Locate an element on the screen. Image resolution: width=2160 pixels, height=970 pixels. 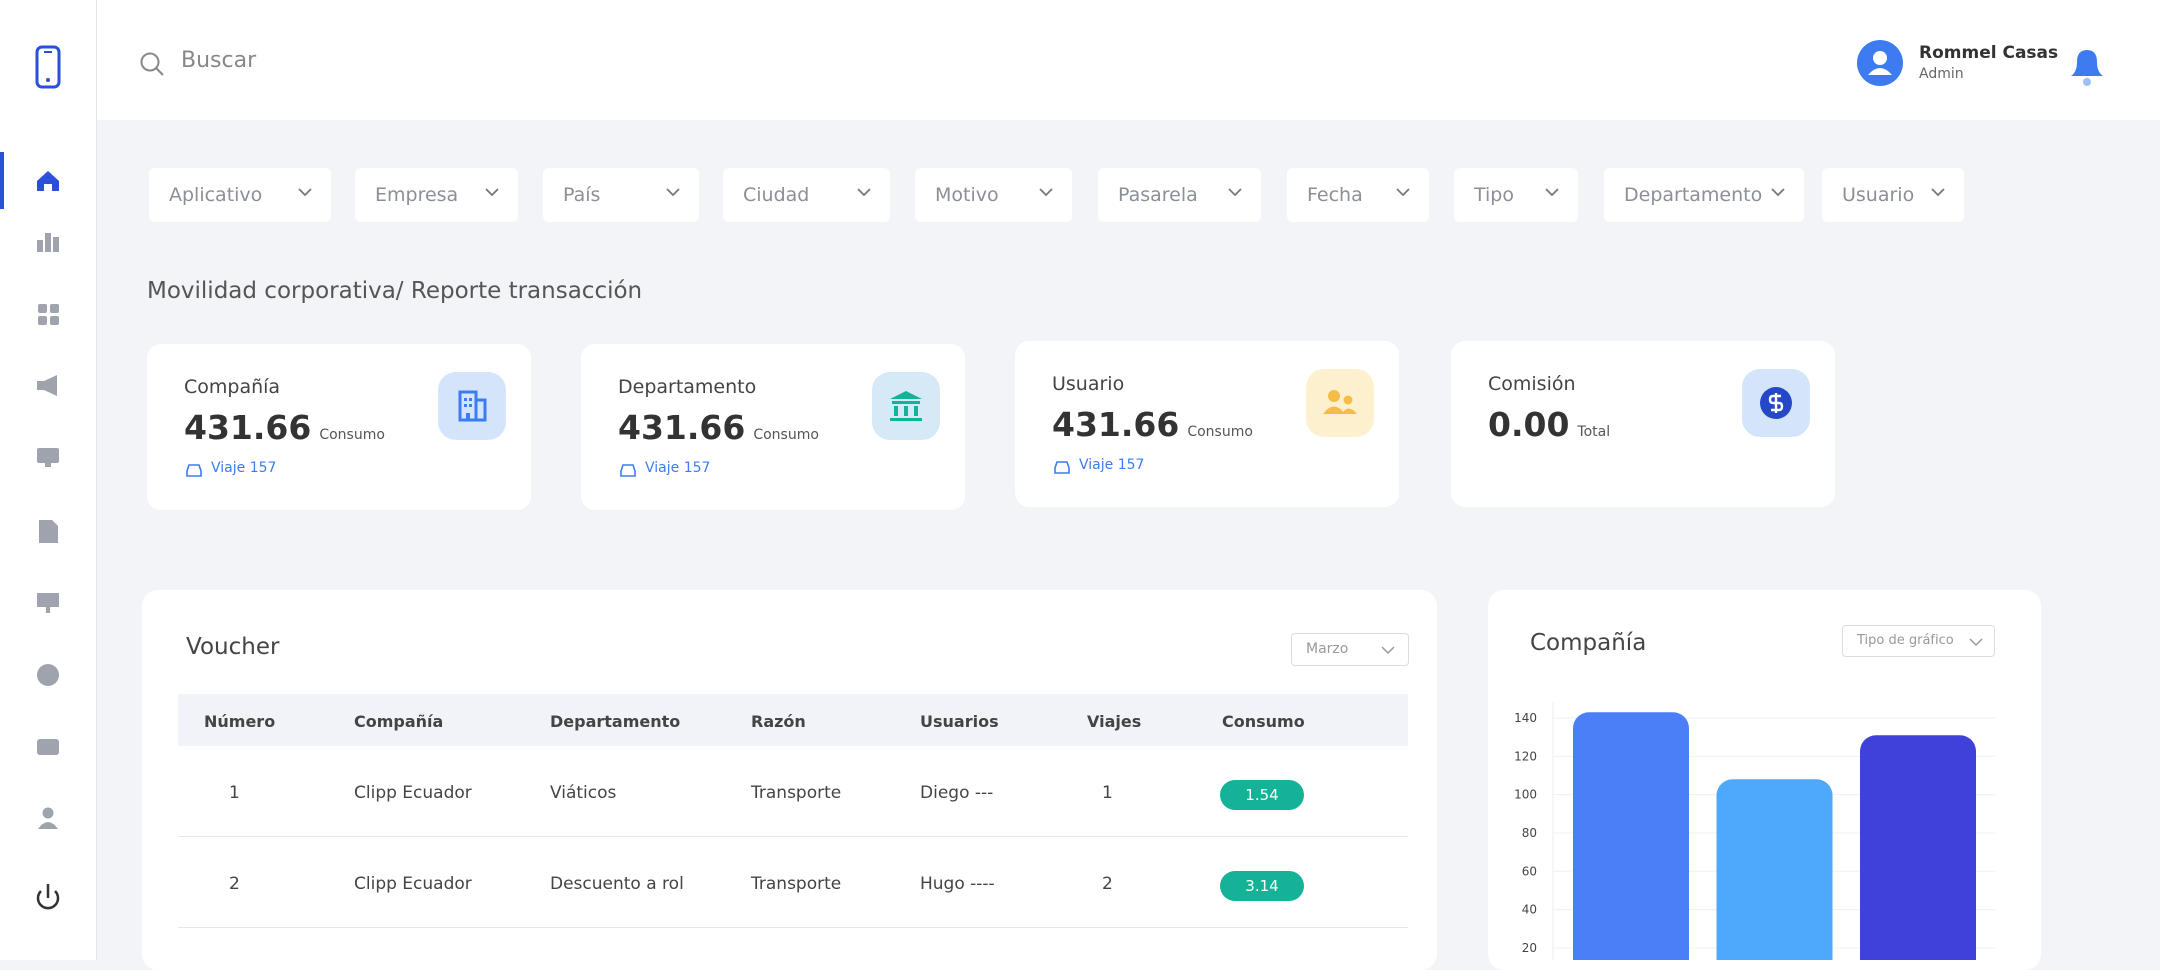
column-header: Usuarios is located at coordinates (959, 721).